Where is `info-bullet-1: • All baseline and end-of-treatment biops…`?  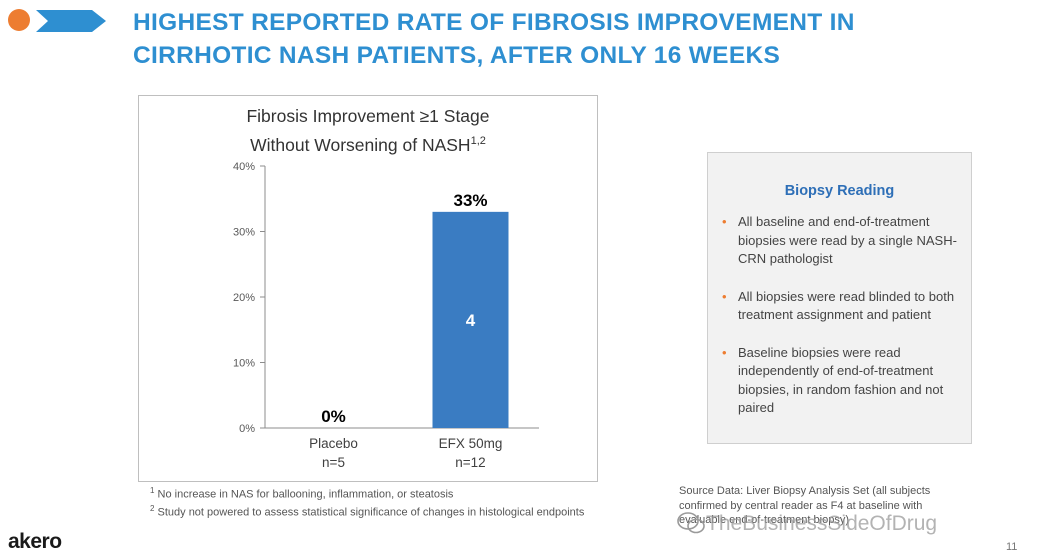 info-bullet-1: • All baseline and end-of-treatment biops… is located at coordinates (842, 241).